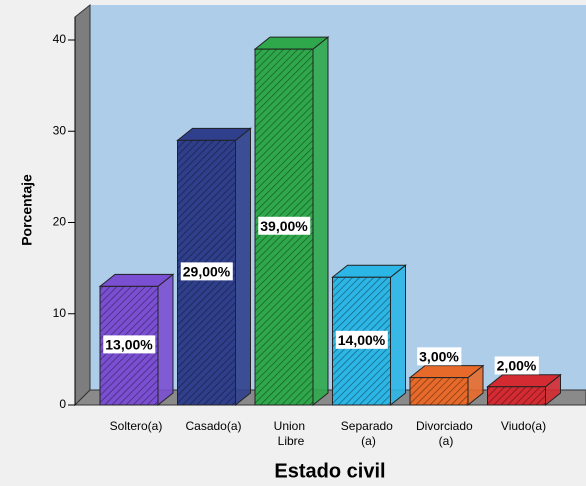 The image size is (586, 486). I want to click on y-tick-label: 10, so click(60, 313).